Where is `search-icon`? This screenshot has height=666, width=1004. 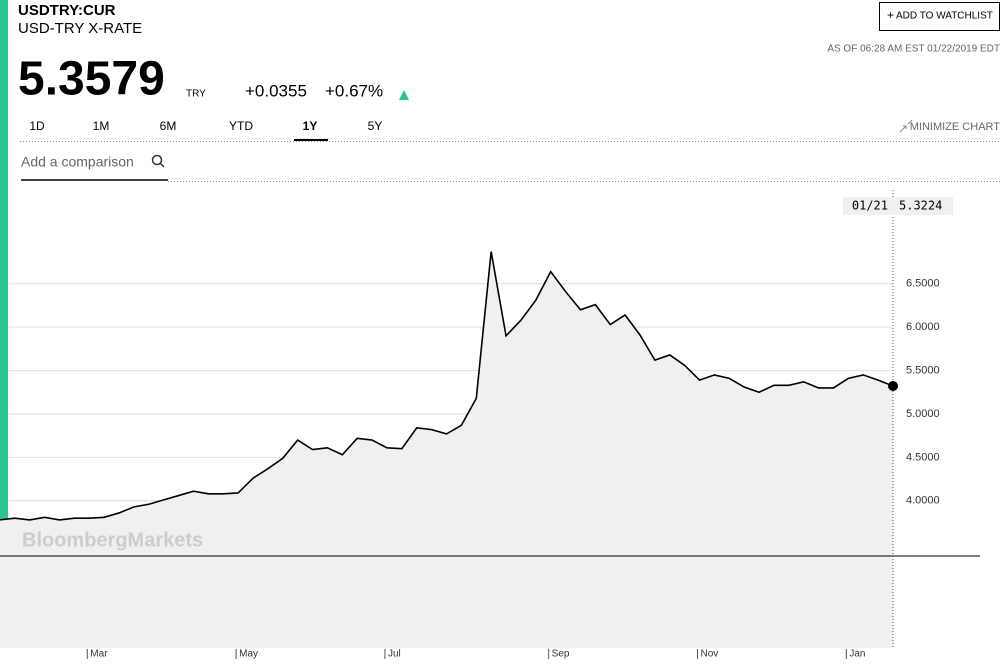
search-icon is located at coordinates (157, 160).